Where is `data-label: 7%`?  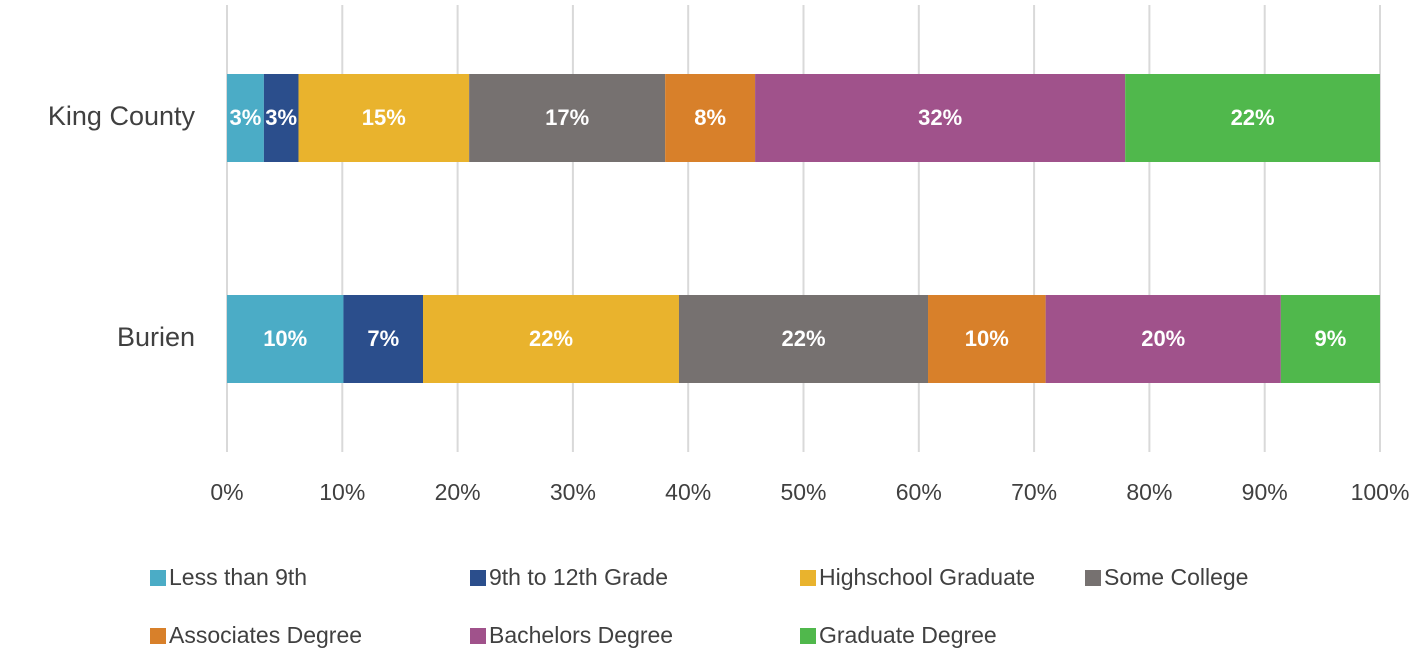 data-label: 7% is located at coordinates (383, 338).